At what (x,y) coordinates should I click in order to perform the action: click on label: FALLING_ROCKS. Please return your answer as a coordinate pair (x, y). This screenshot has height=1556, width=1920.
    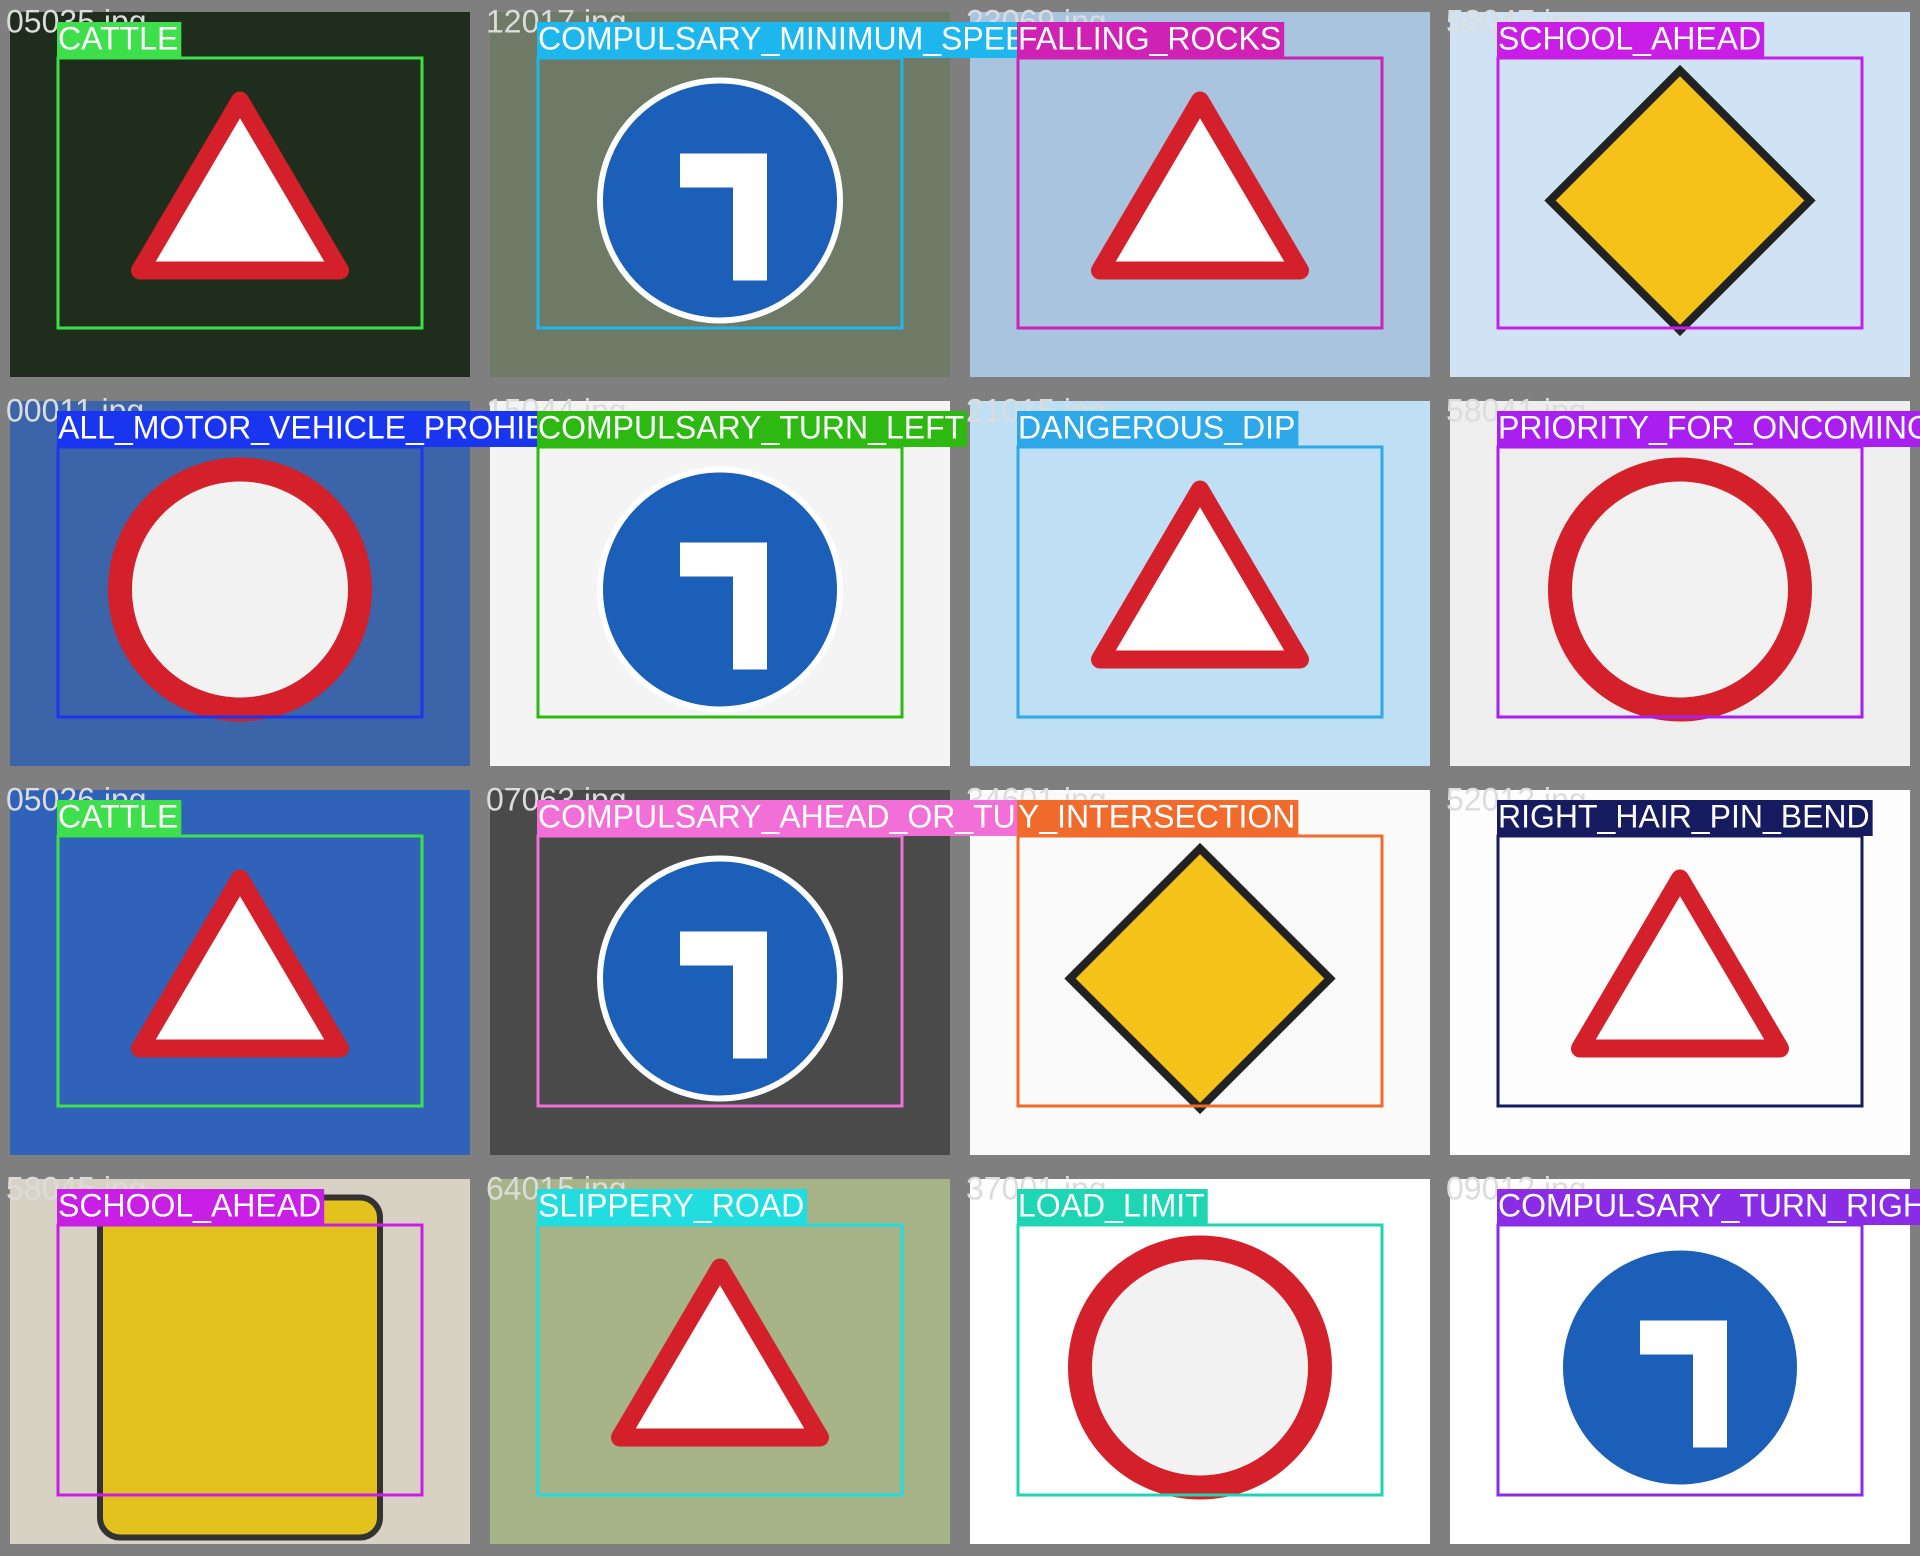
    Looking at the image, I should click on (1151, 39).